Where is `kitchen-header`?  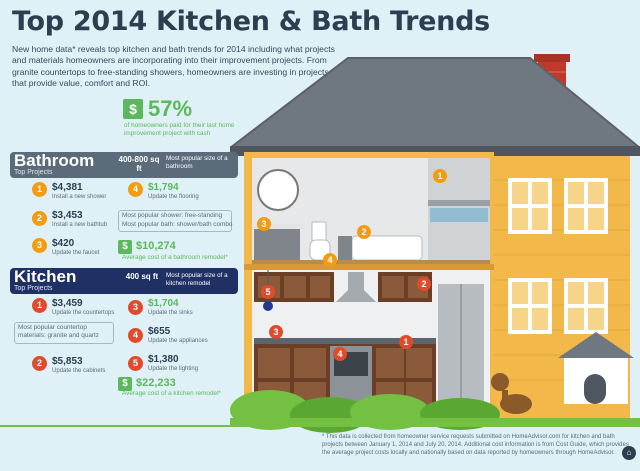 kitchen-header is located at coordinates (124, 281).